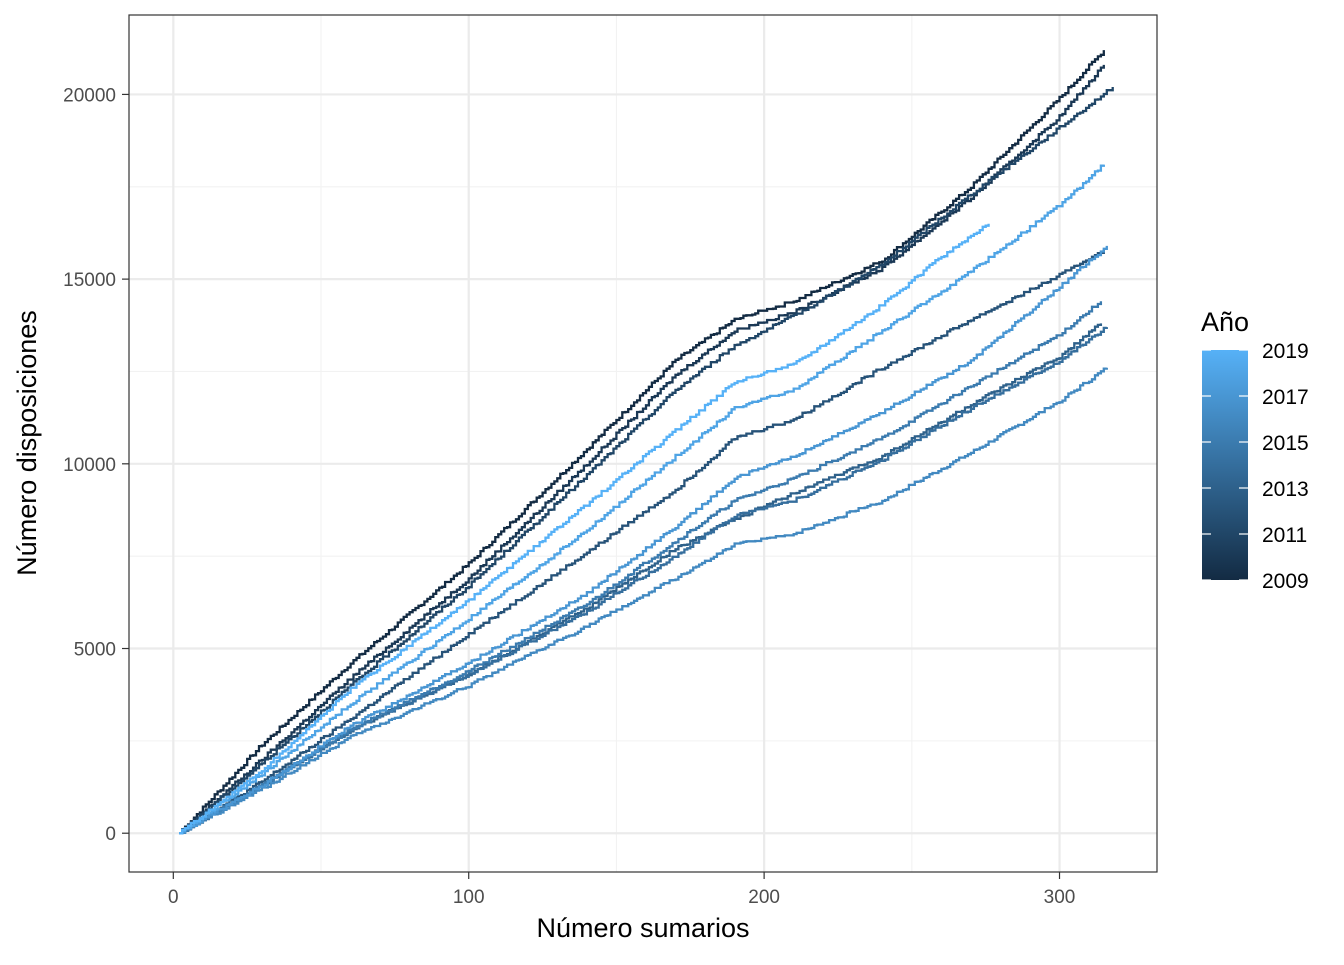 The image size is (1344, 965). I want to click on legend-label: 2015, so click(1285, 443).